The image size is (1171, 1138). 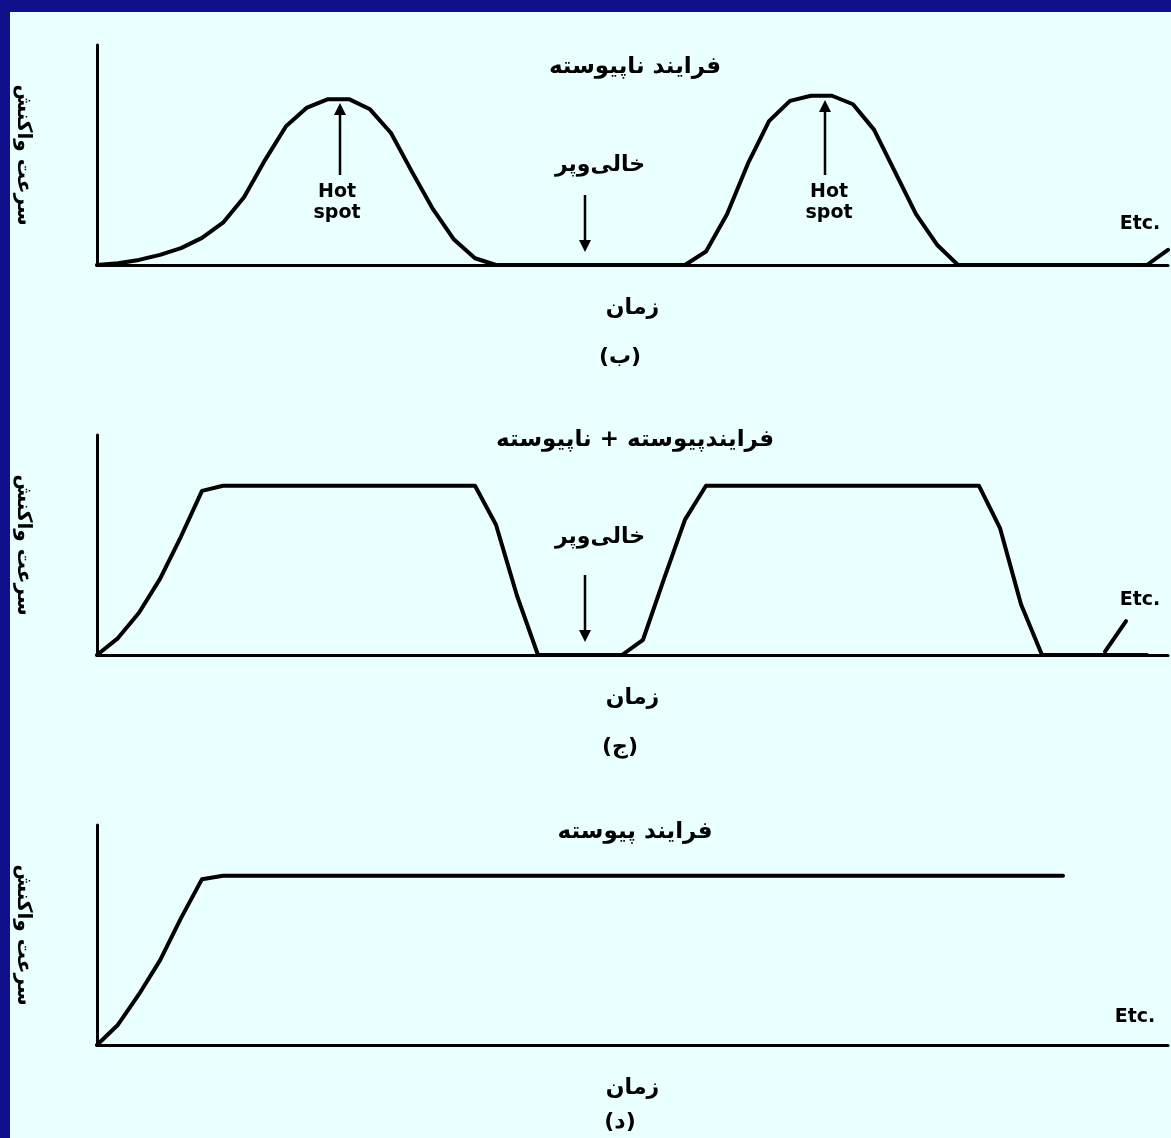 What do you see at coordinates (635, 830) in the screenshot?
I see `chart-title: فرایند پیوسته` at bounding box center [635, 830].